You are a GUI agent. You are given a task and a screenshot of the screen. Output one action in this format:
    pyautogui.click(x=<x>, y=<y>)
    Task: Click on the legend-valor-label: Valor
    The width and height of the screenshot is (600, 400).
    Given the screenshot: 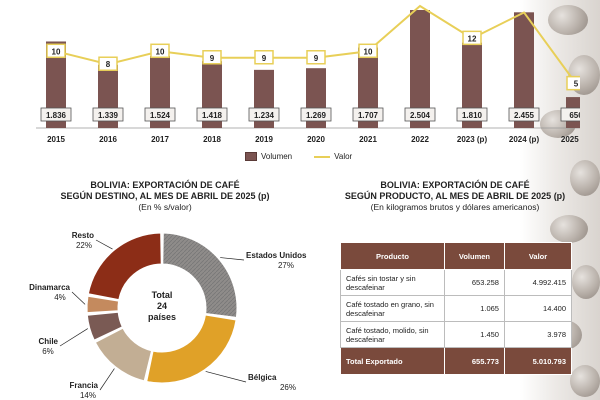 What is the action you would take?
    pyautogui.click(x=343, y=156)
    